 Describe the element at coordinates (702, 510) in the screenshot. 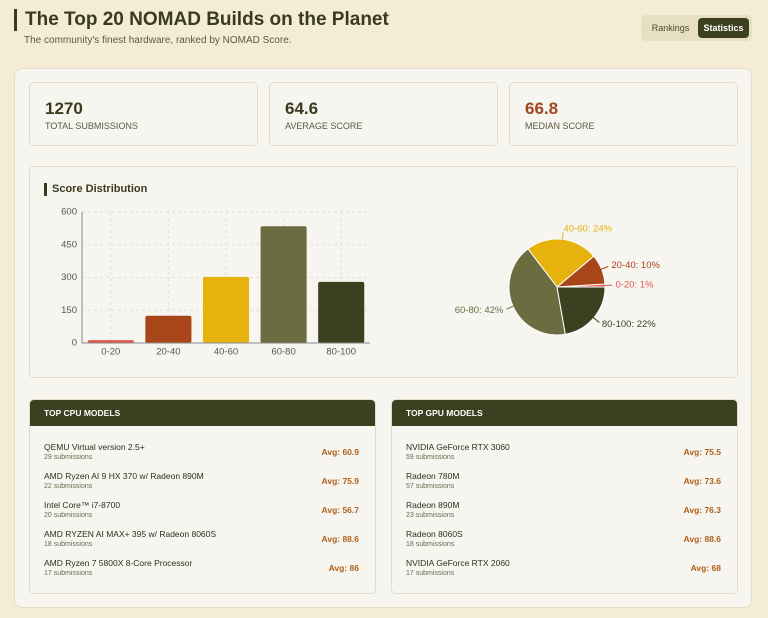

I see `row-average: Avg: 76.3` at that location.